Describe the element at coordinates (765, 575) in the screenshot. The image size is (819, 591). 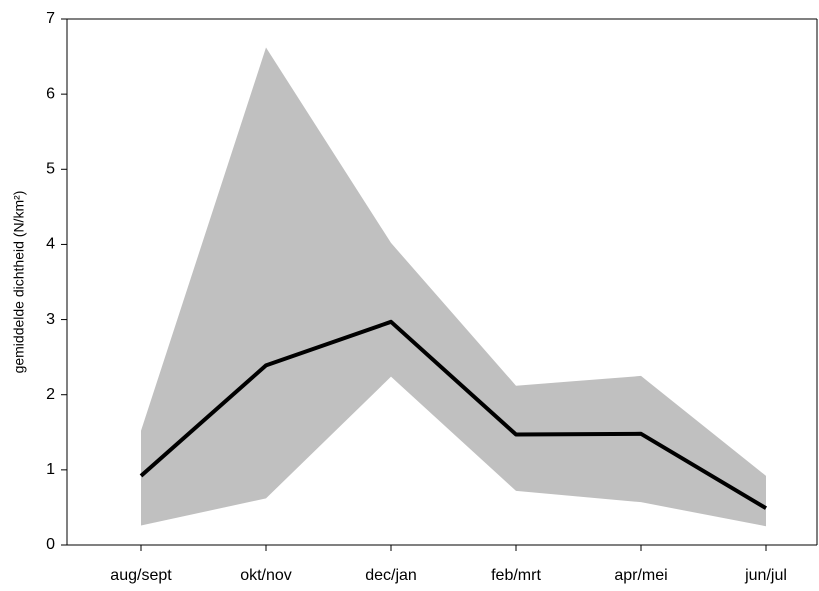
I see `x-tick-label: jun/jul` at that location.